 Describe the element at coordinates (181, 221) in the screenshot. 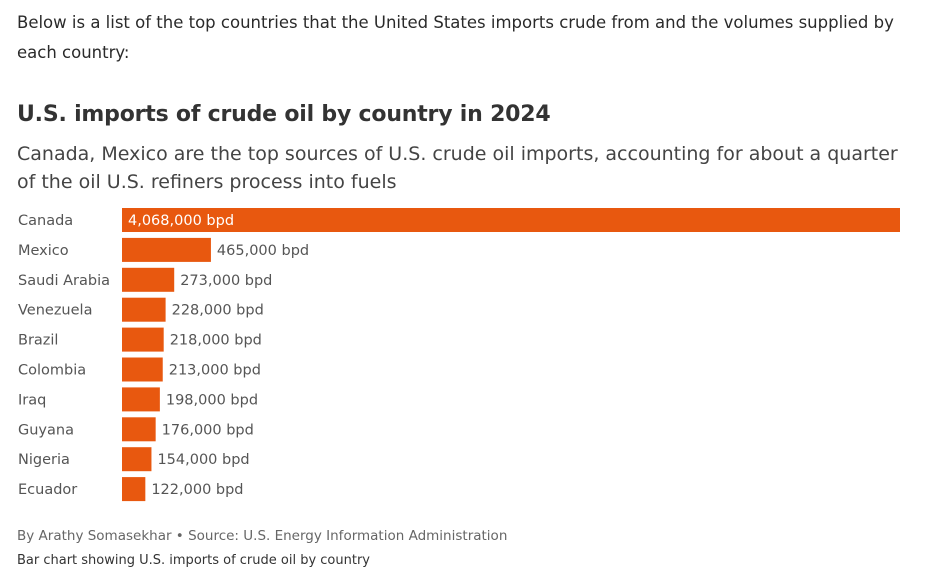

I see `value-label: 4,068,000 bpd` at that location.